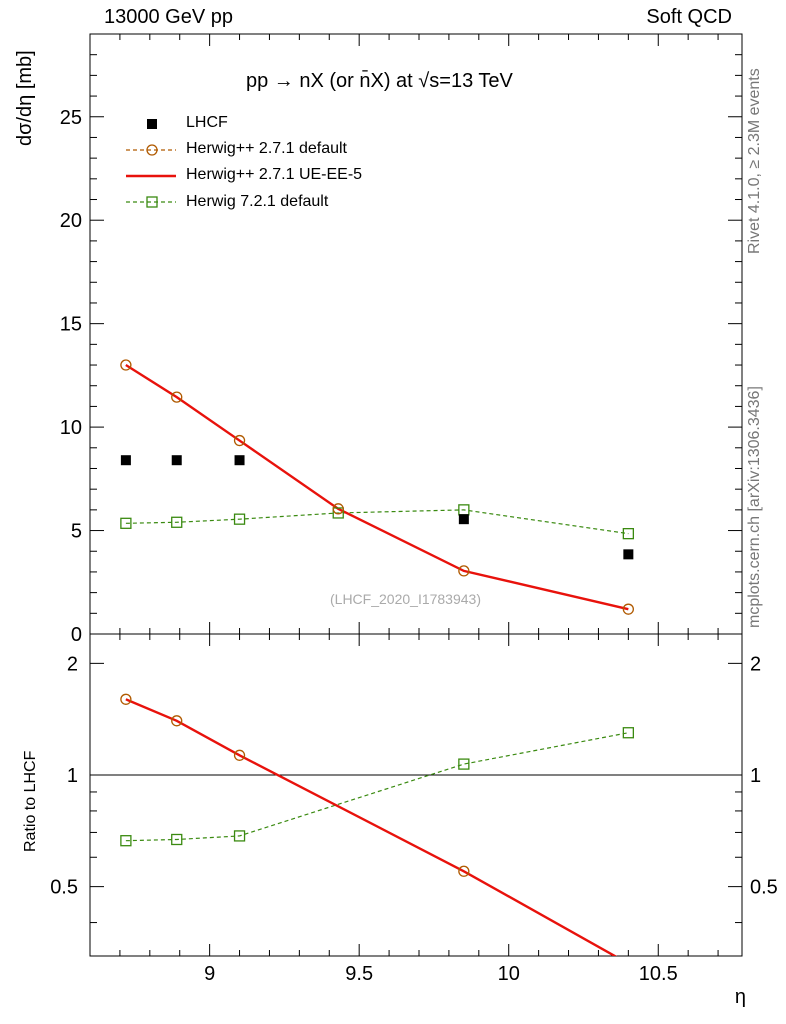 Image resolution: width=786 pixels, height=1024 pixels. What do you see at coordinates (379, 81) in the screenshot?
I see `chart-title: pp → nX (or n̄X) at √s=13 TeV` at bounding box center [379, 81].